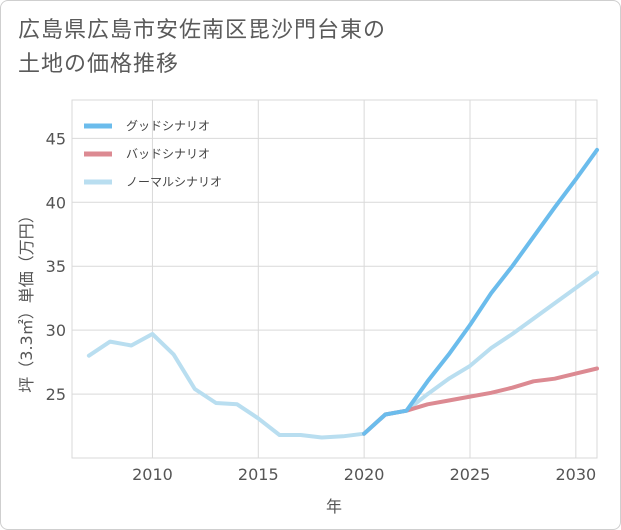  I want to click on legend-label-1: バッドシナリオ, so click(168, 154).